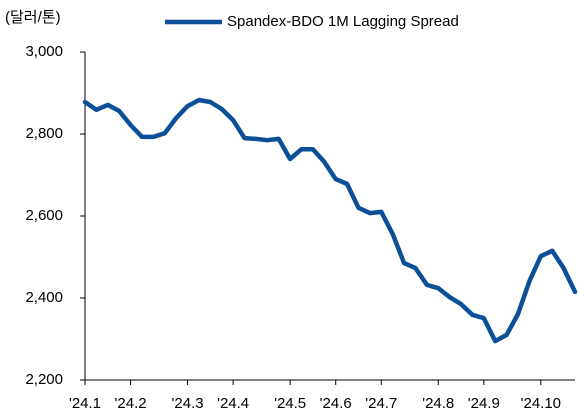 The image size is (579, 416). I want to click on x-tick-label: '24.3, so click(188, 403).